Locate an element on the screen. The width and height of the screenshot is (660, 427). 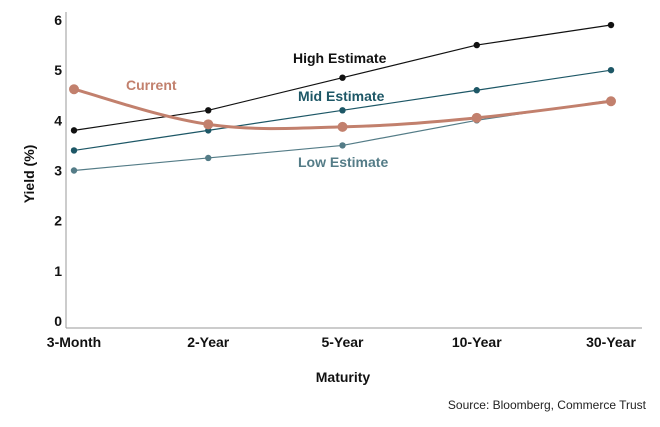
y-tick-label: 2 is located at coordinates (58, 221).